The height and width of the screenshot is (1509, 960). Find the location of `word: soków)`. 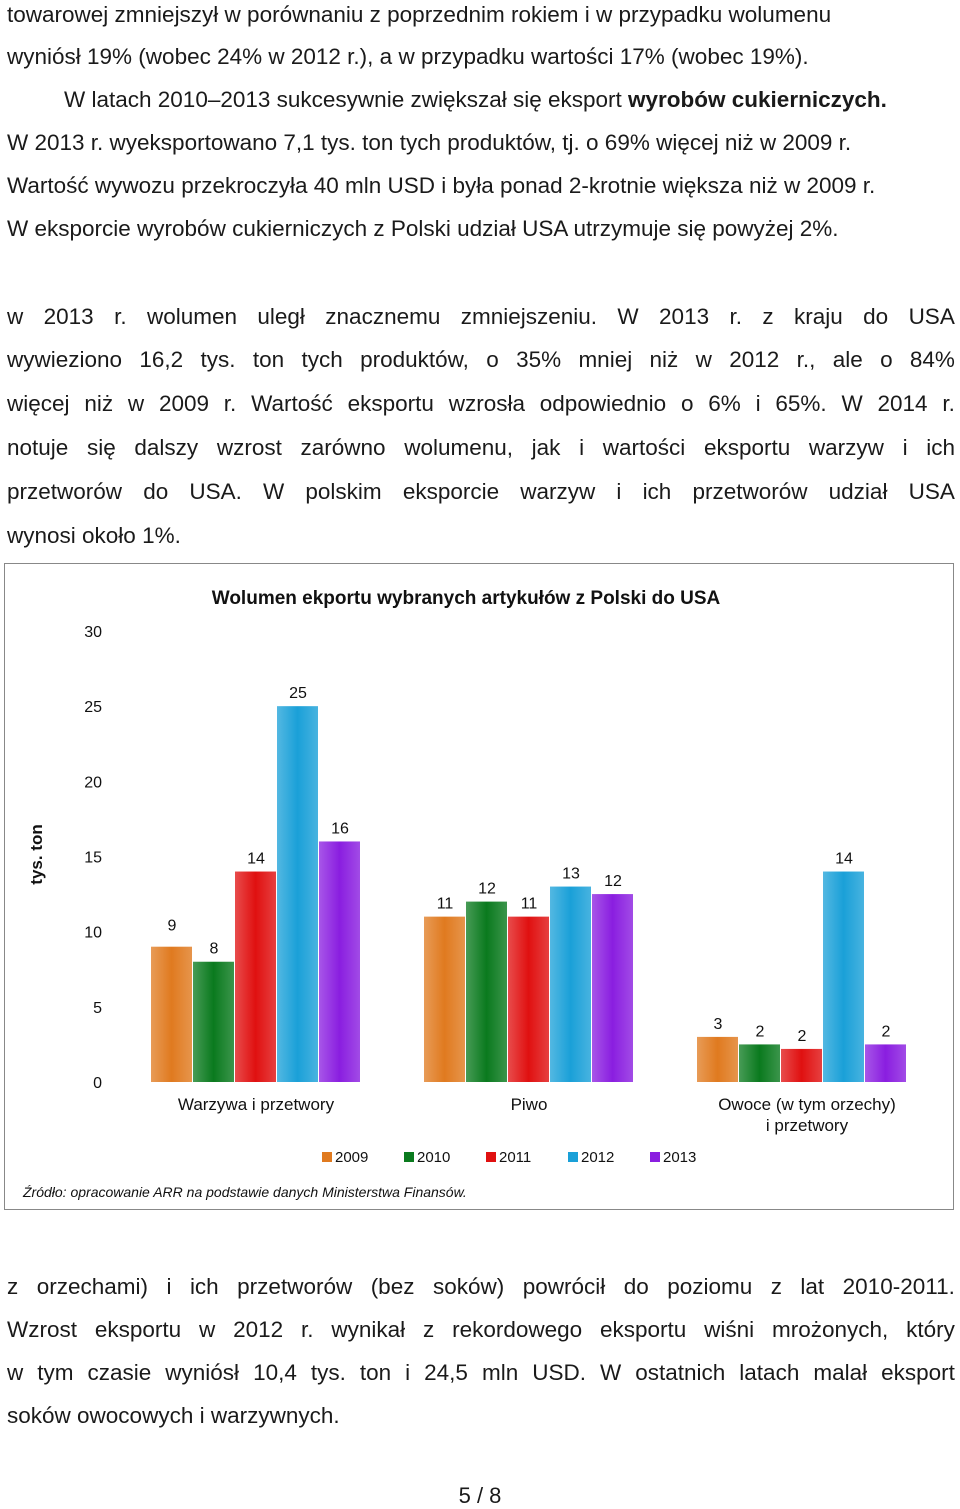

word: soków) is located at coordinates (468, 1286).